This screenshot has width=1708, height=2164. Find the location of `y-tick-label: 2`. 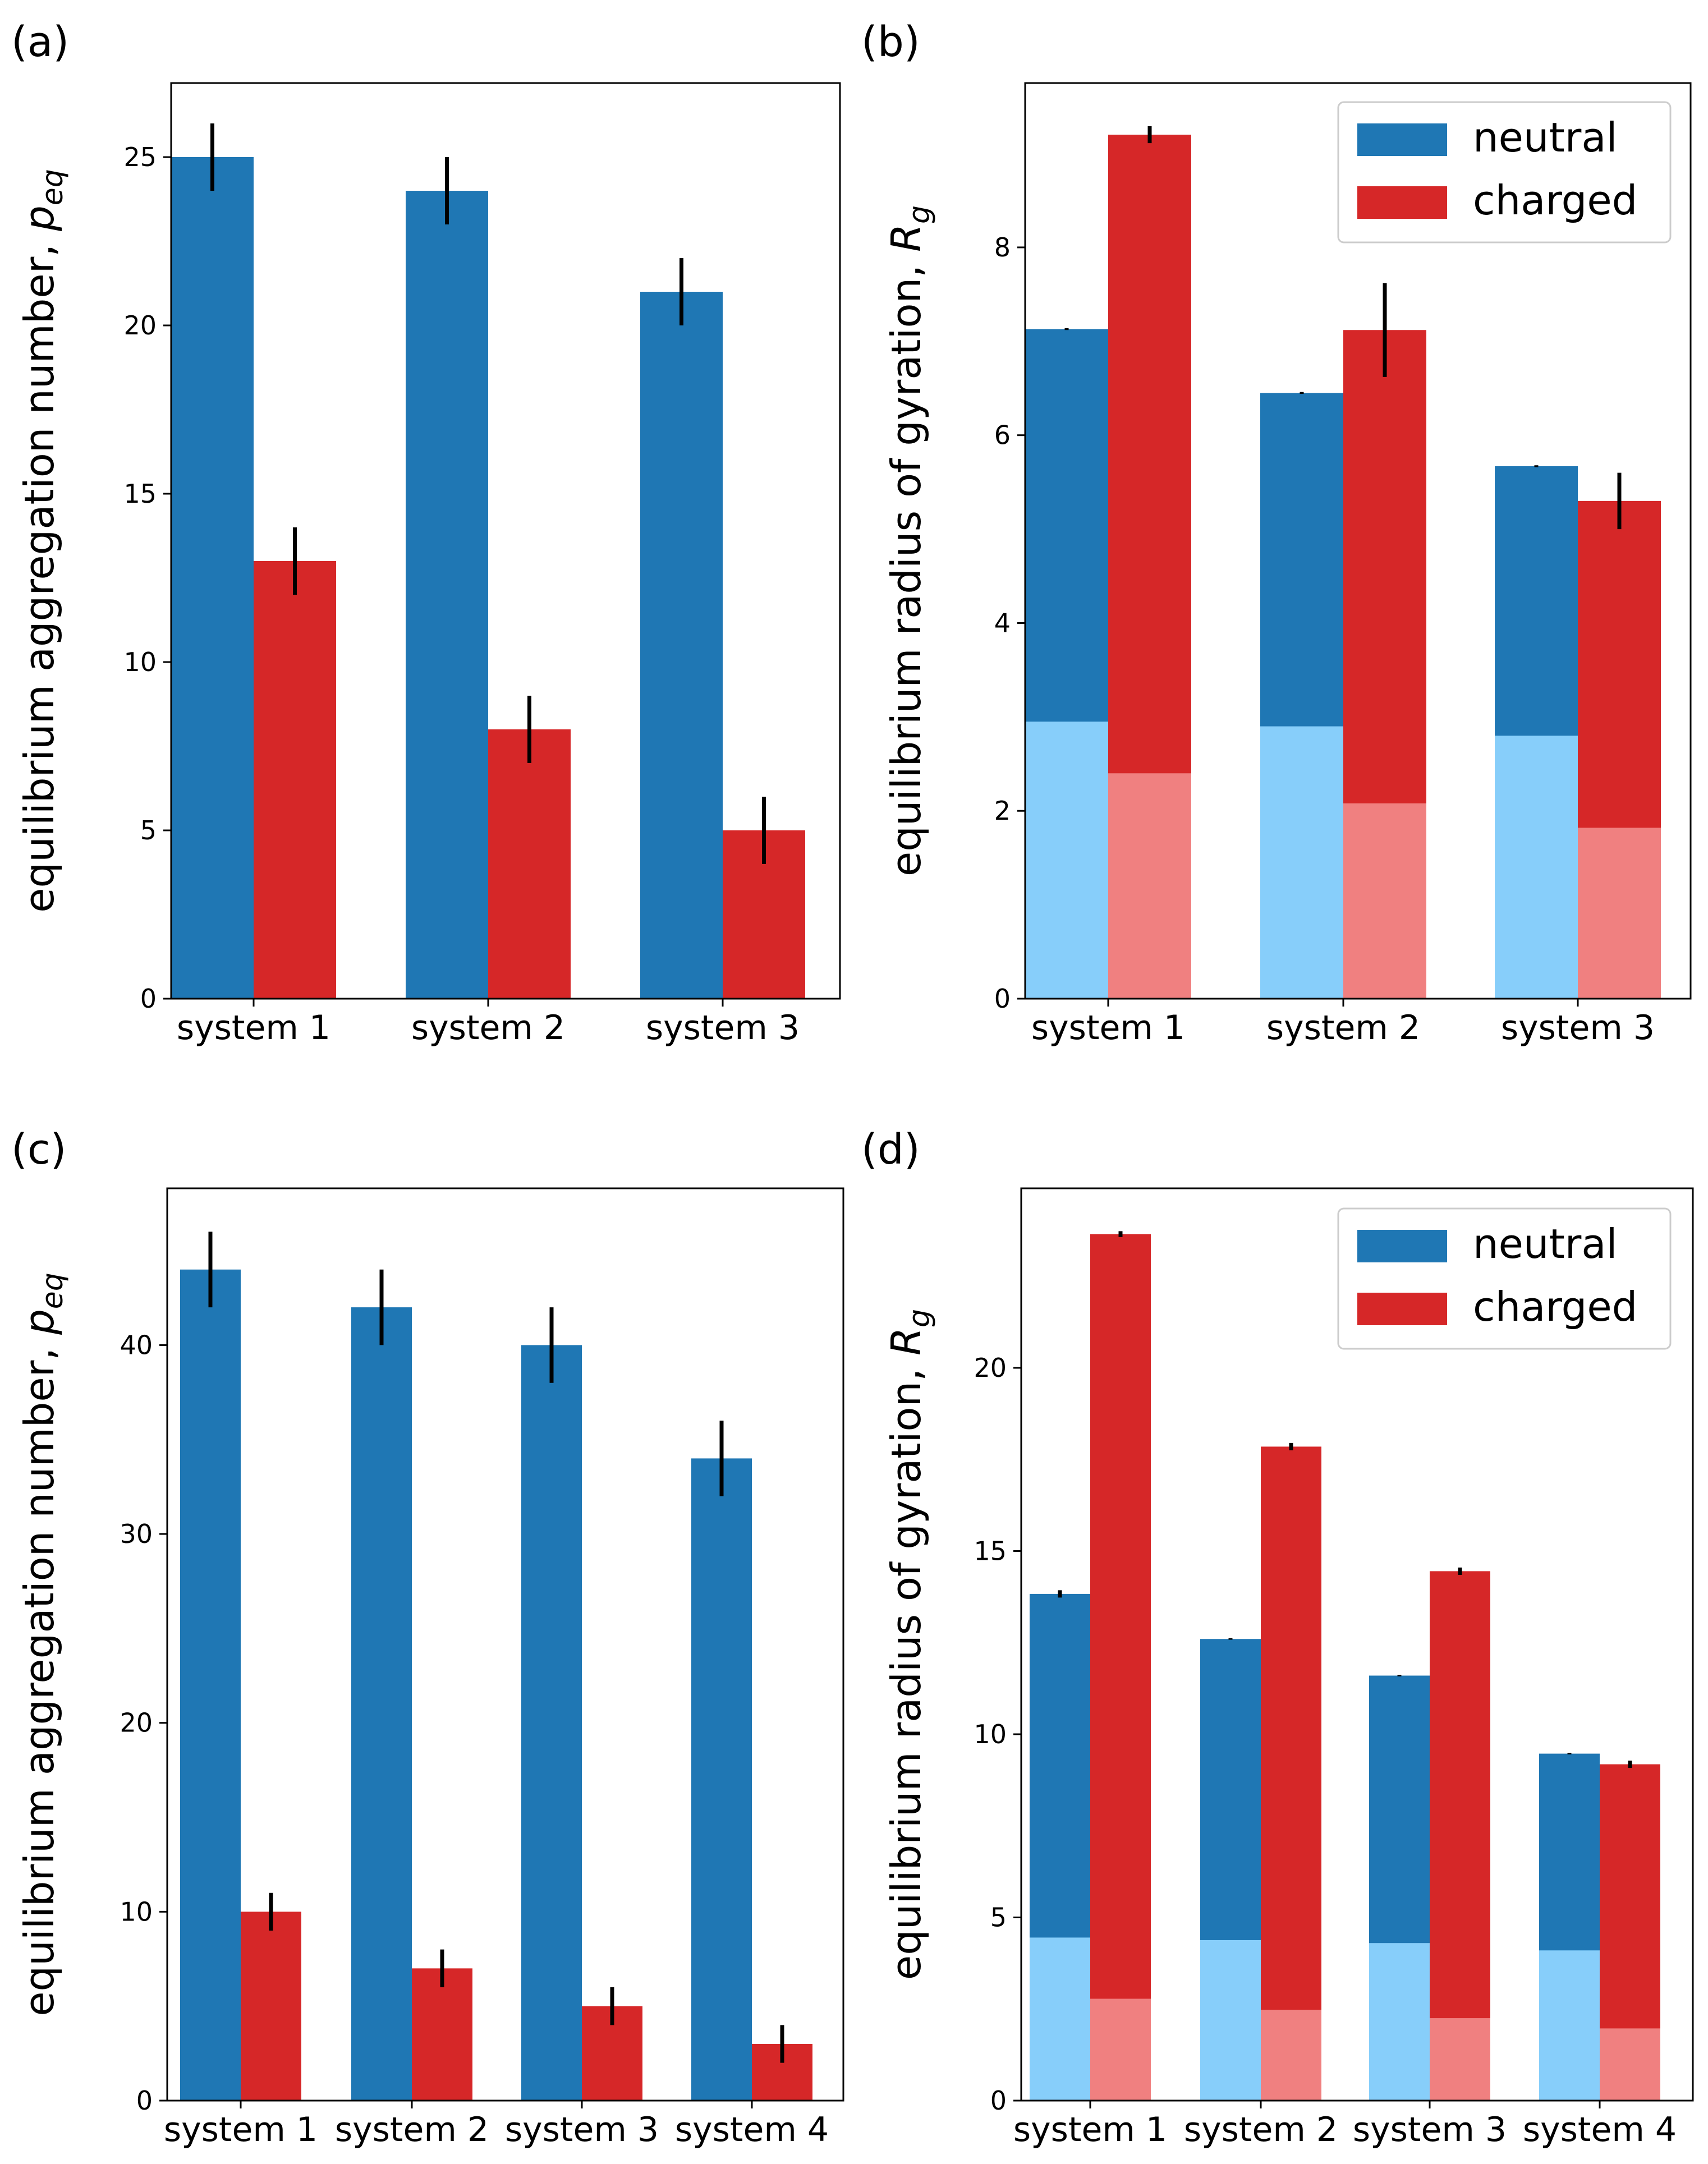

y-tick-label: 2 is located at coordinates (1003, 811).